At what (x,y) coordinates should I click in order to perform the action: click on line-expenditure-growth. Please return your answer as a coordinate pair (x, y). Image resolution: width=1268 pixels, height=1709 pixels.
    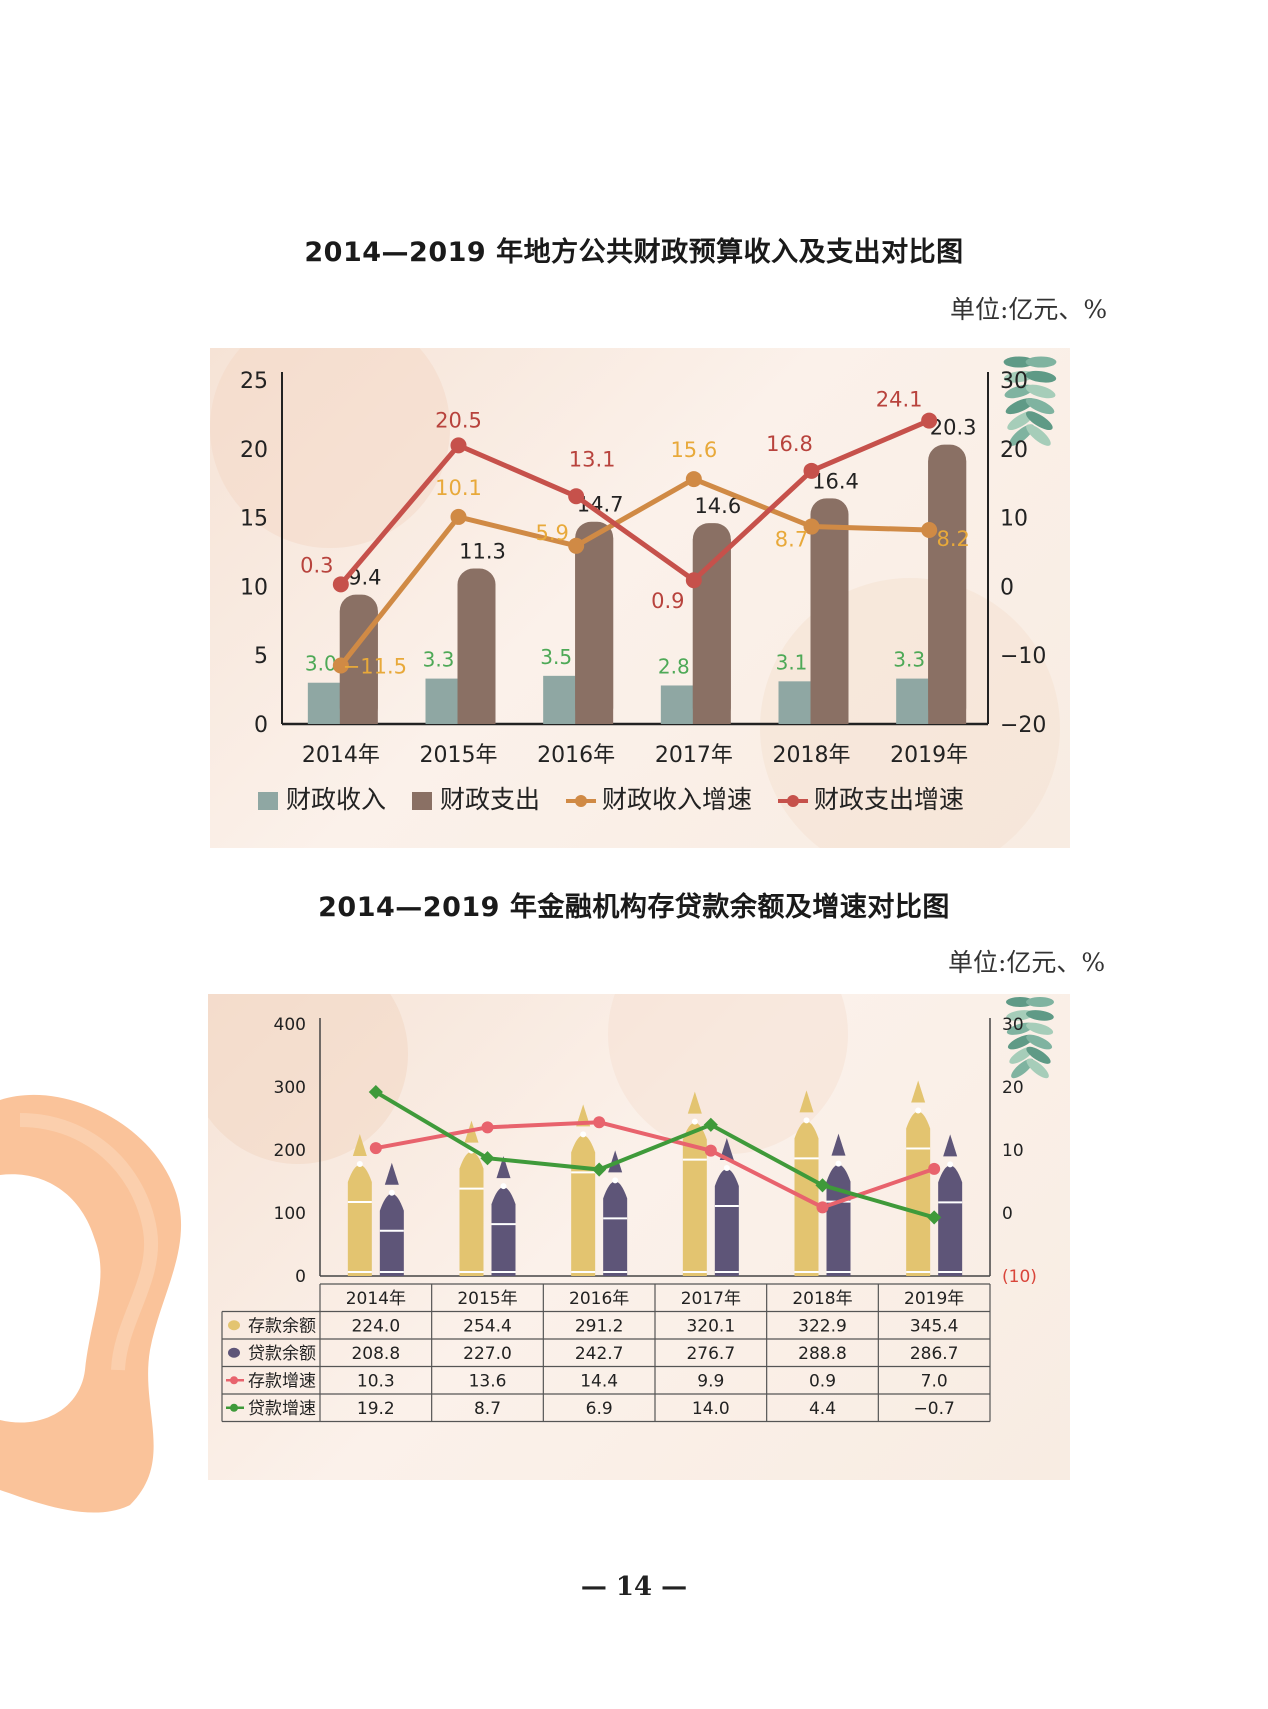
    Looking at the image, I should click on (634, 502).